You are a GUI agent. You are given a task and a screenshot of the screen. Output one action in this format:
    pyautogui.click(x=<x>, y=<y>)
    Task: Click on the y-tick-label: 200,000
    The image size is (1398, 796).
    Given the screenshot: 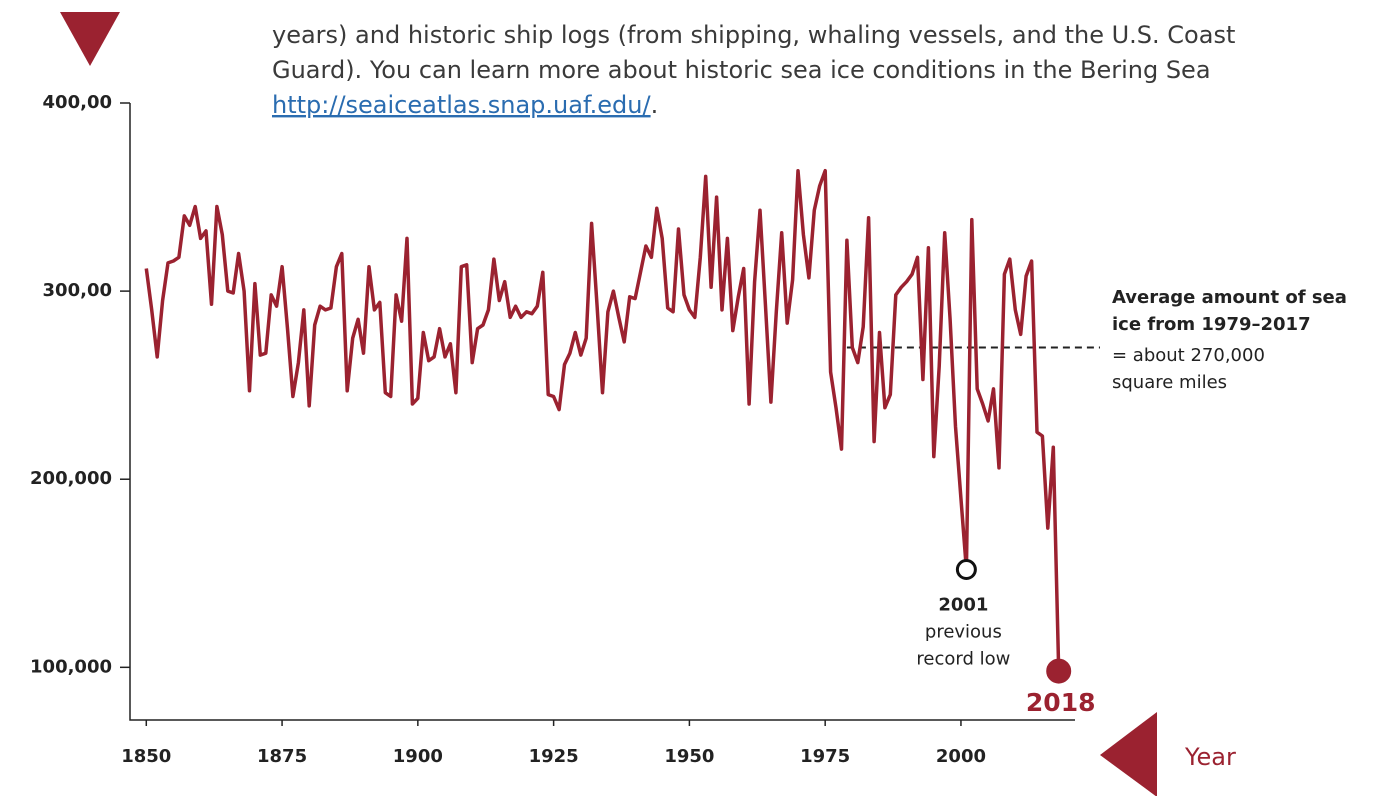 What is the action you would take?
    pyautogui.click(x=71, y=478)
    